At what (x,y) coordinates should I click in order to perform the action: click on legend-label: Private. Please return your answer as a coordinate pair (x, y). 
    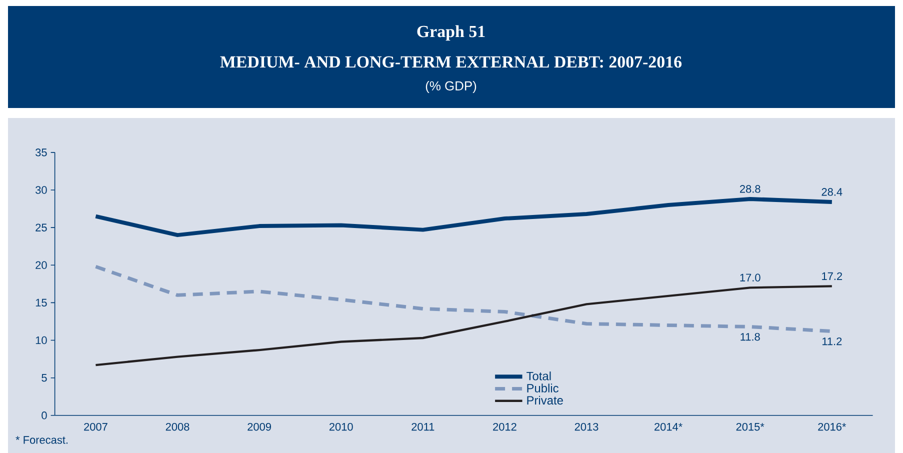
    Looking at the image, I should click on (545, 400).